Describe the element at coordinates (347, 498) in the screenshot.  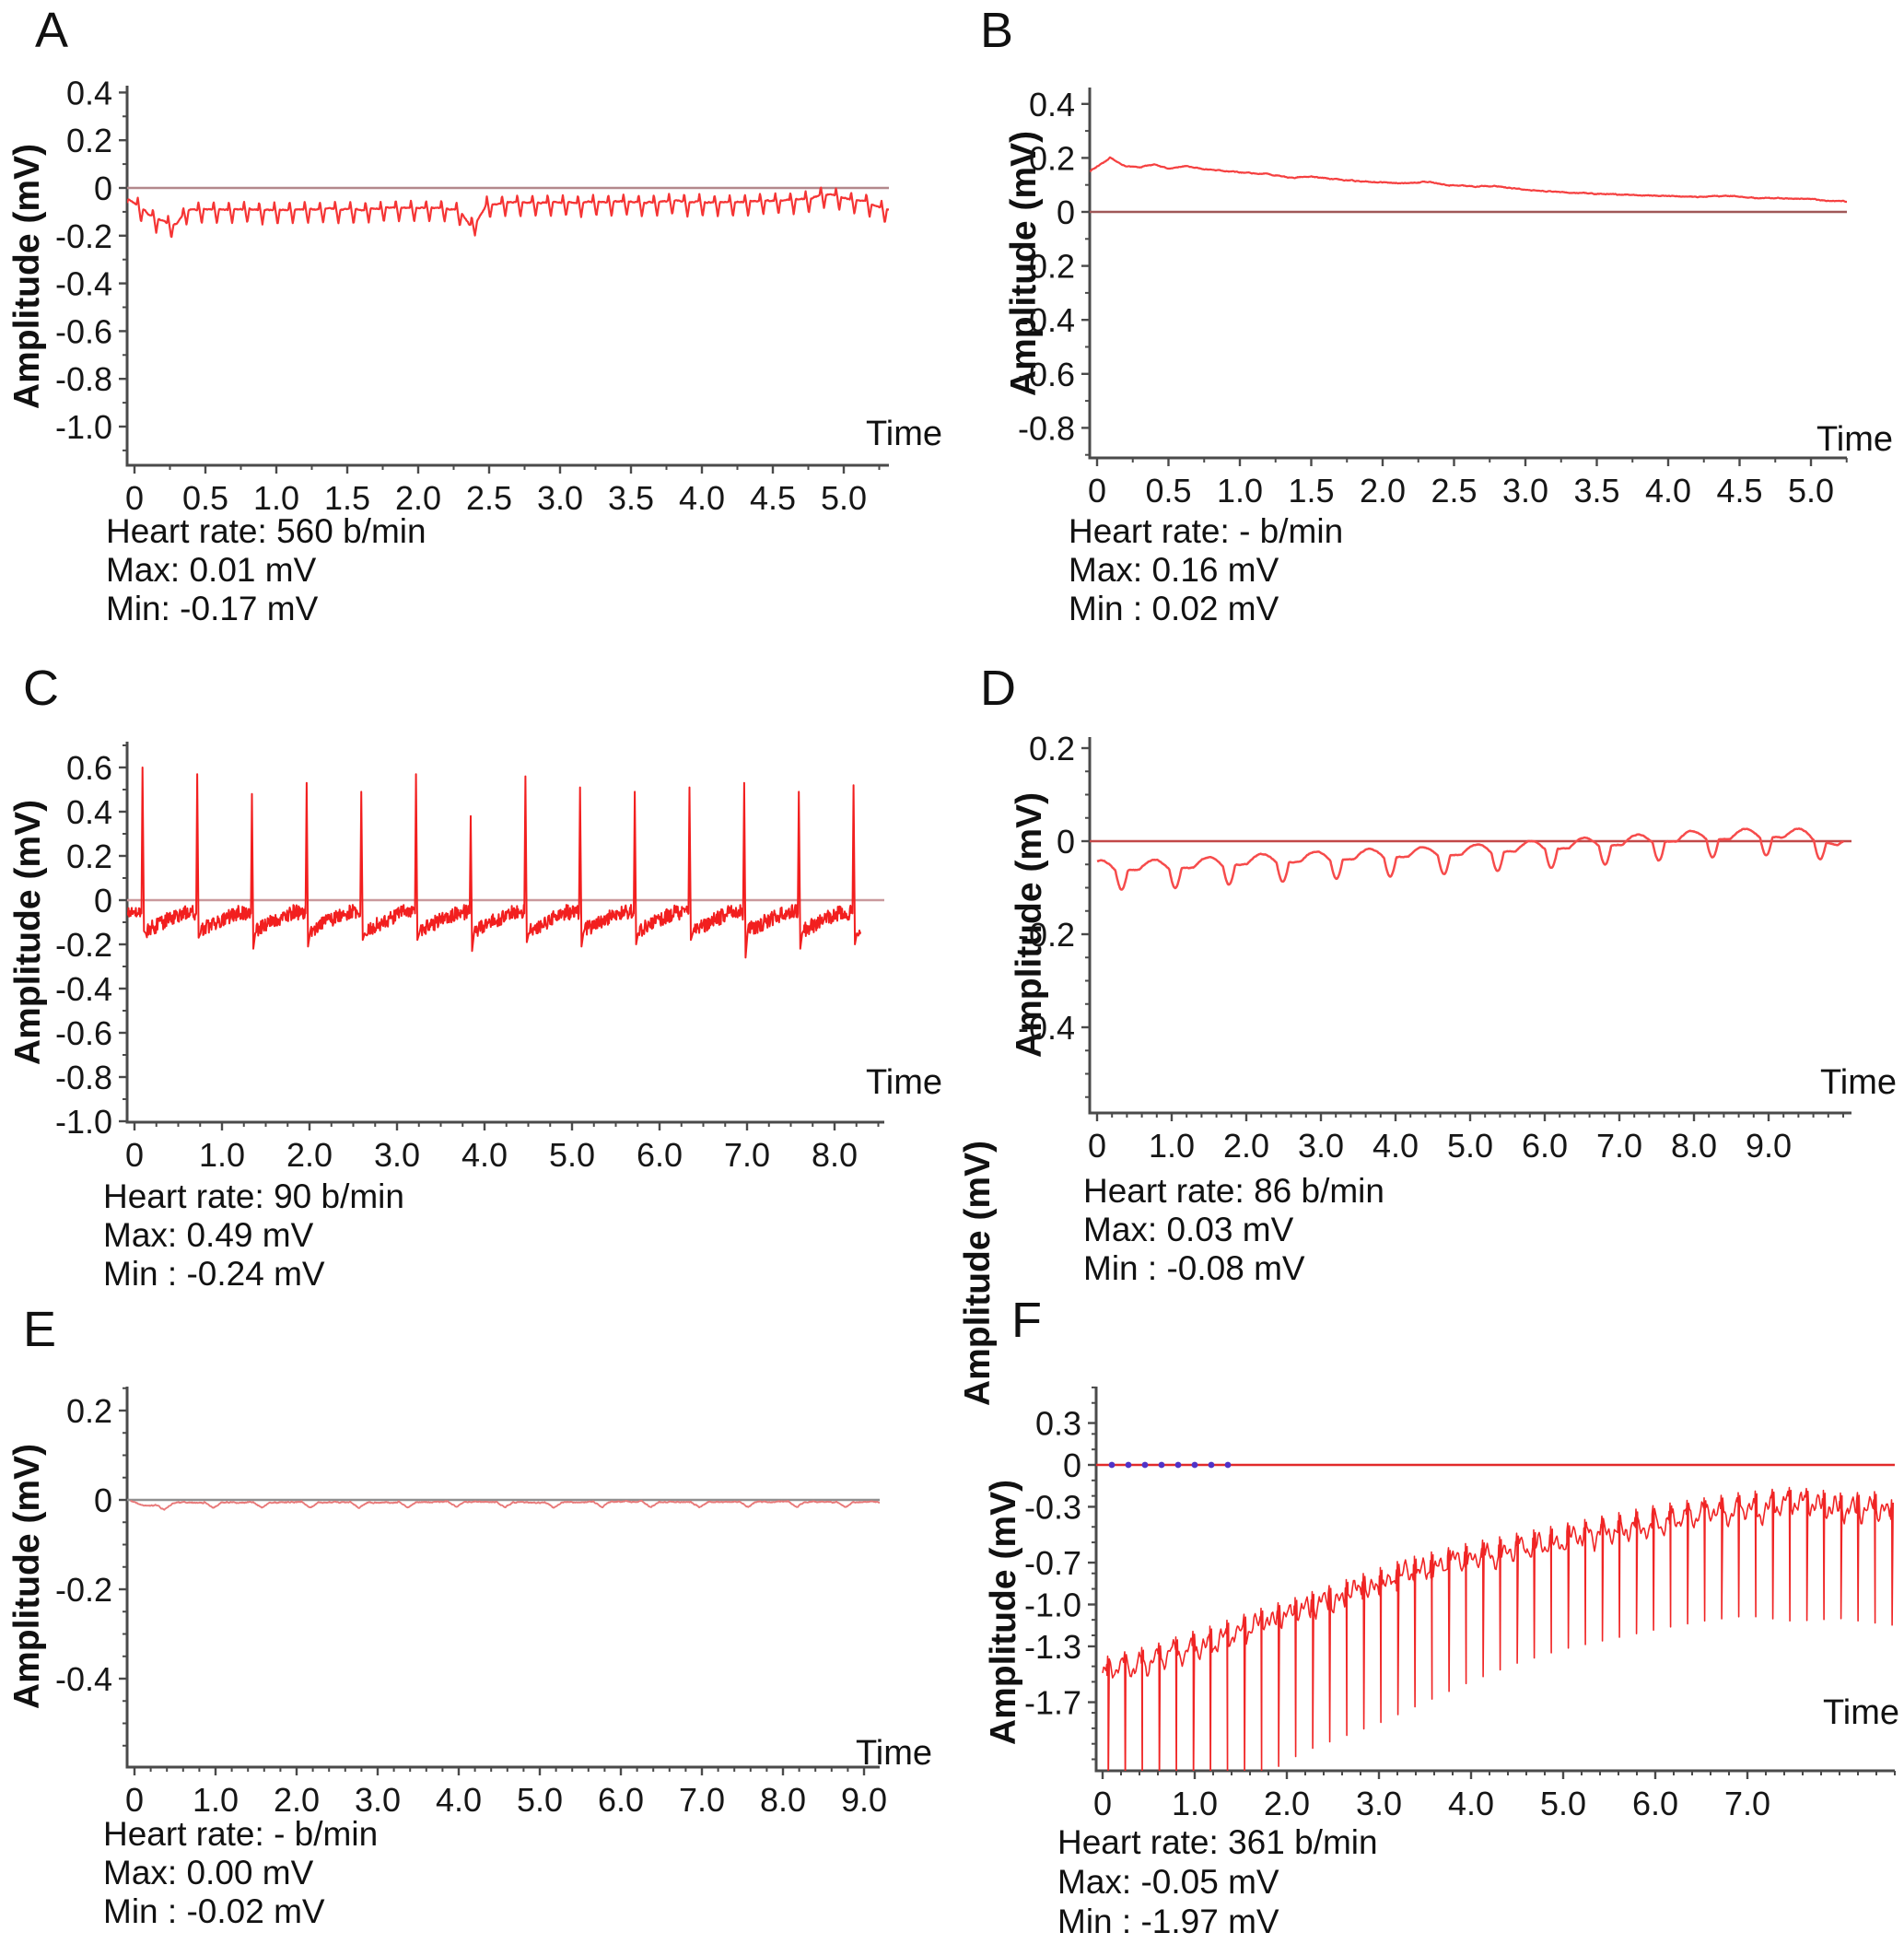
I see `svg-text: 1.5` at that location.